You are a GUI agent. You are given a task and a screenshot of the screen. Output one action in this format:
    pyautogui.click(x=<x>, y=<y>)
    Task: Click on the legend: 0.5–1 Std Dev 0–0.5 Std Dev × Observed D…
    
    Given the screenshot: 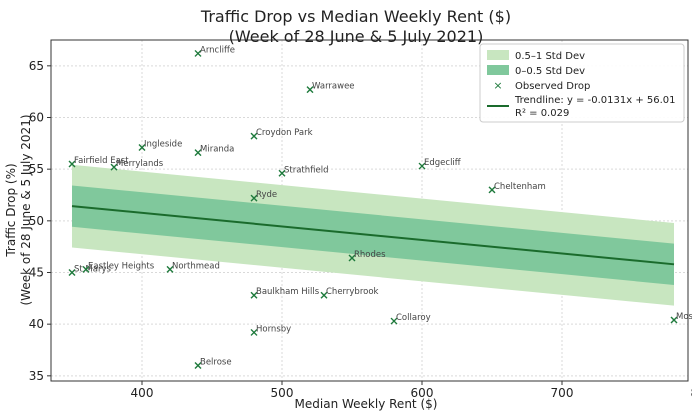 What is the action you would take?
    pyautogui.click(x=582, y=83)
    